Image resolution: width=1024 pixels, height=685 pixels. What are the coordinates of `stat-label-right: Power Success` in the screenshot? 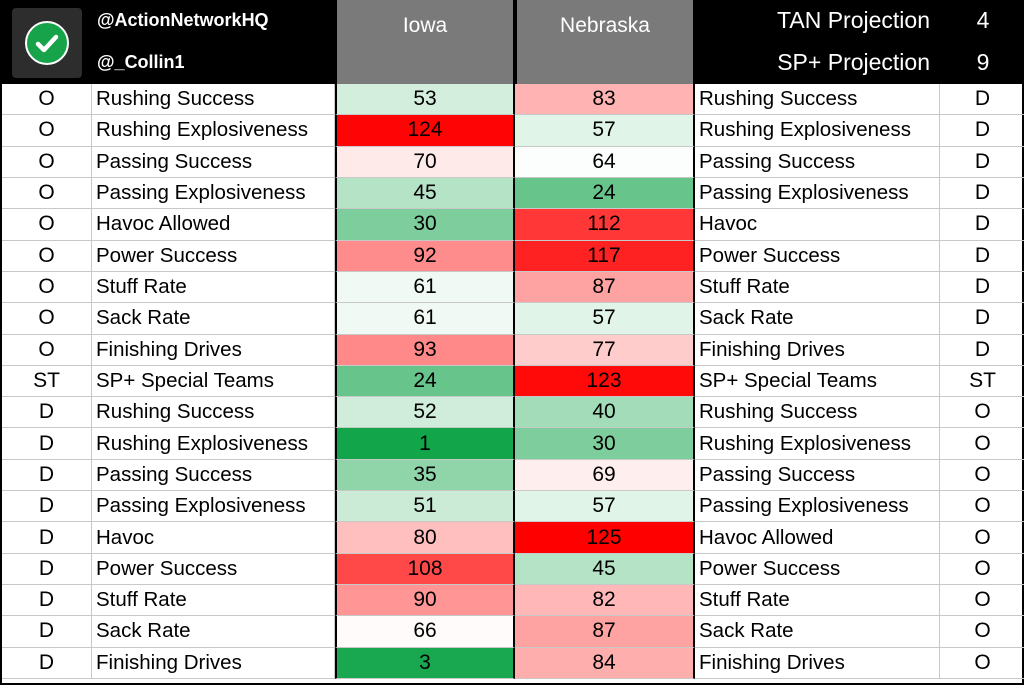 It's located at (817, 569).